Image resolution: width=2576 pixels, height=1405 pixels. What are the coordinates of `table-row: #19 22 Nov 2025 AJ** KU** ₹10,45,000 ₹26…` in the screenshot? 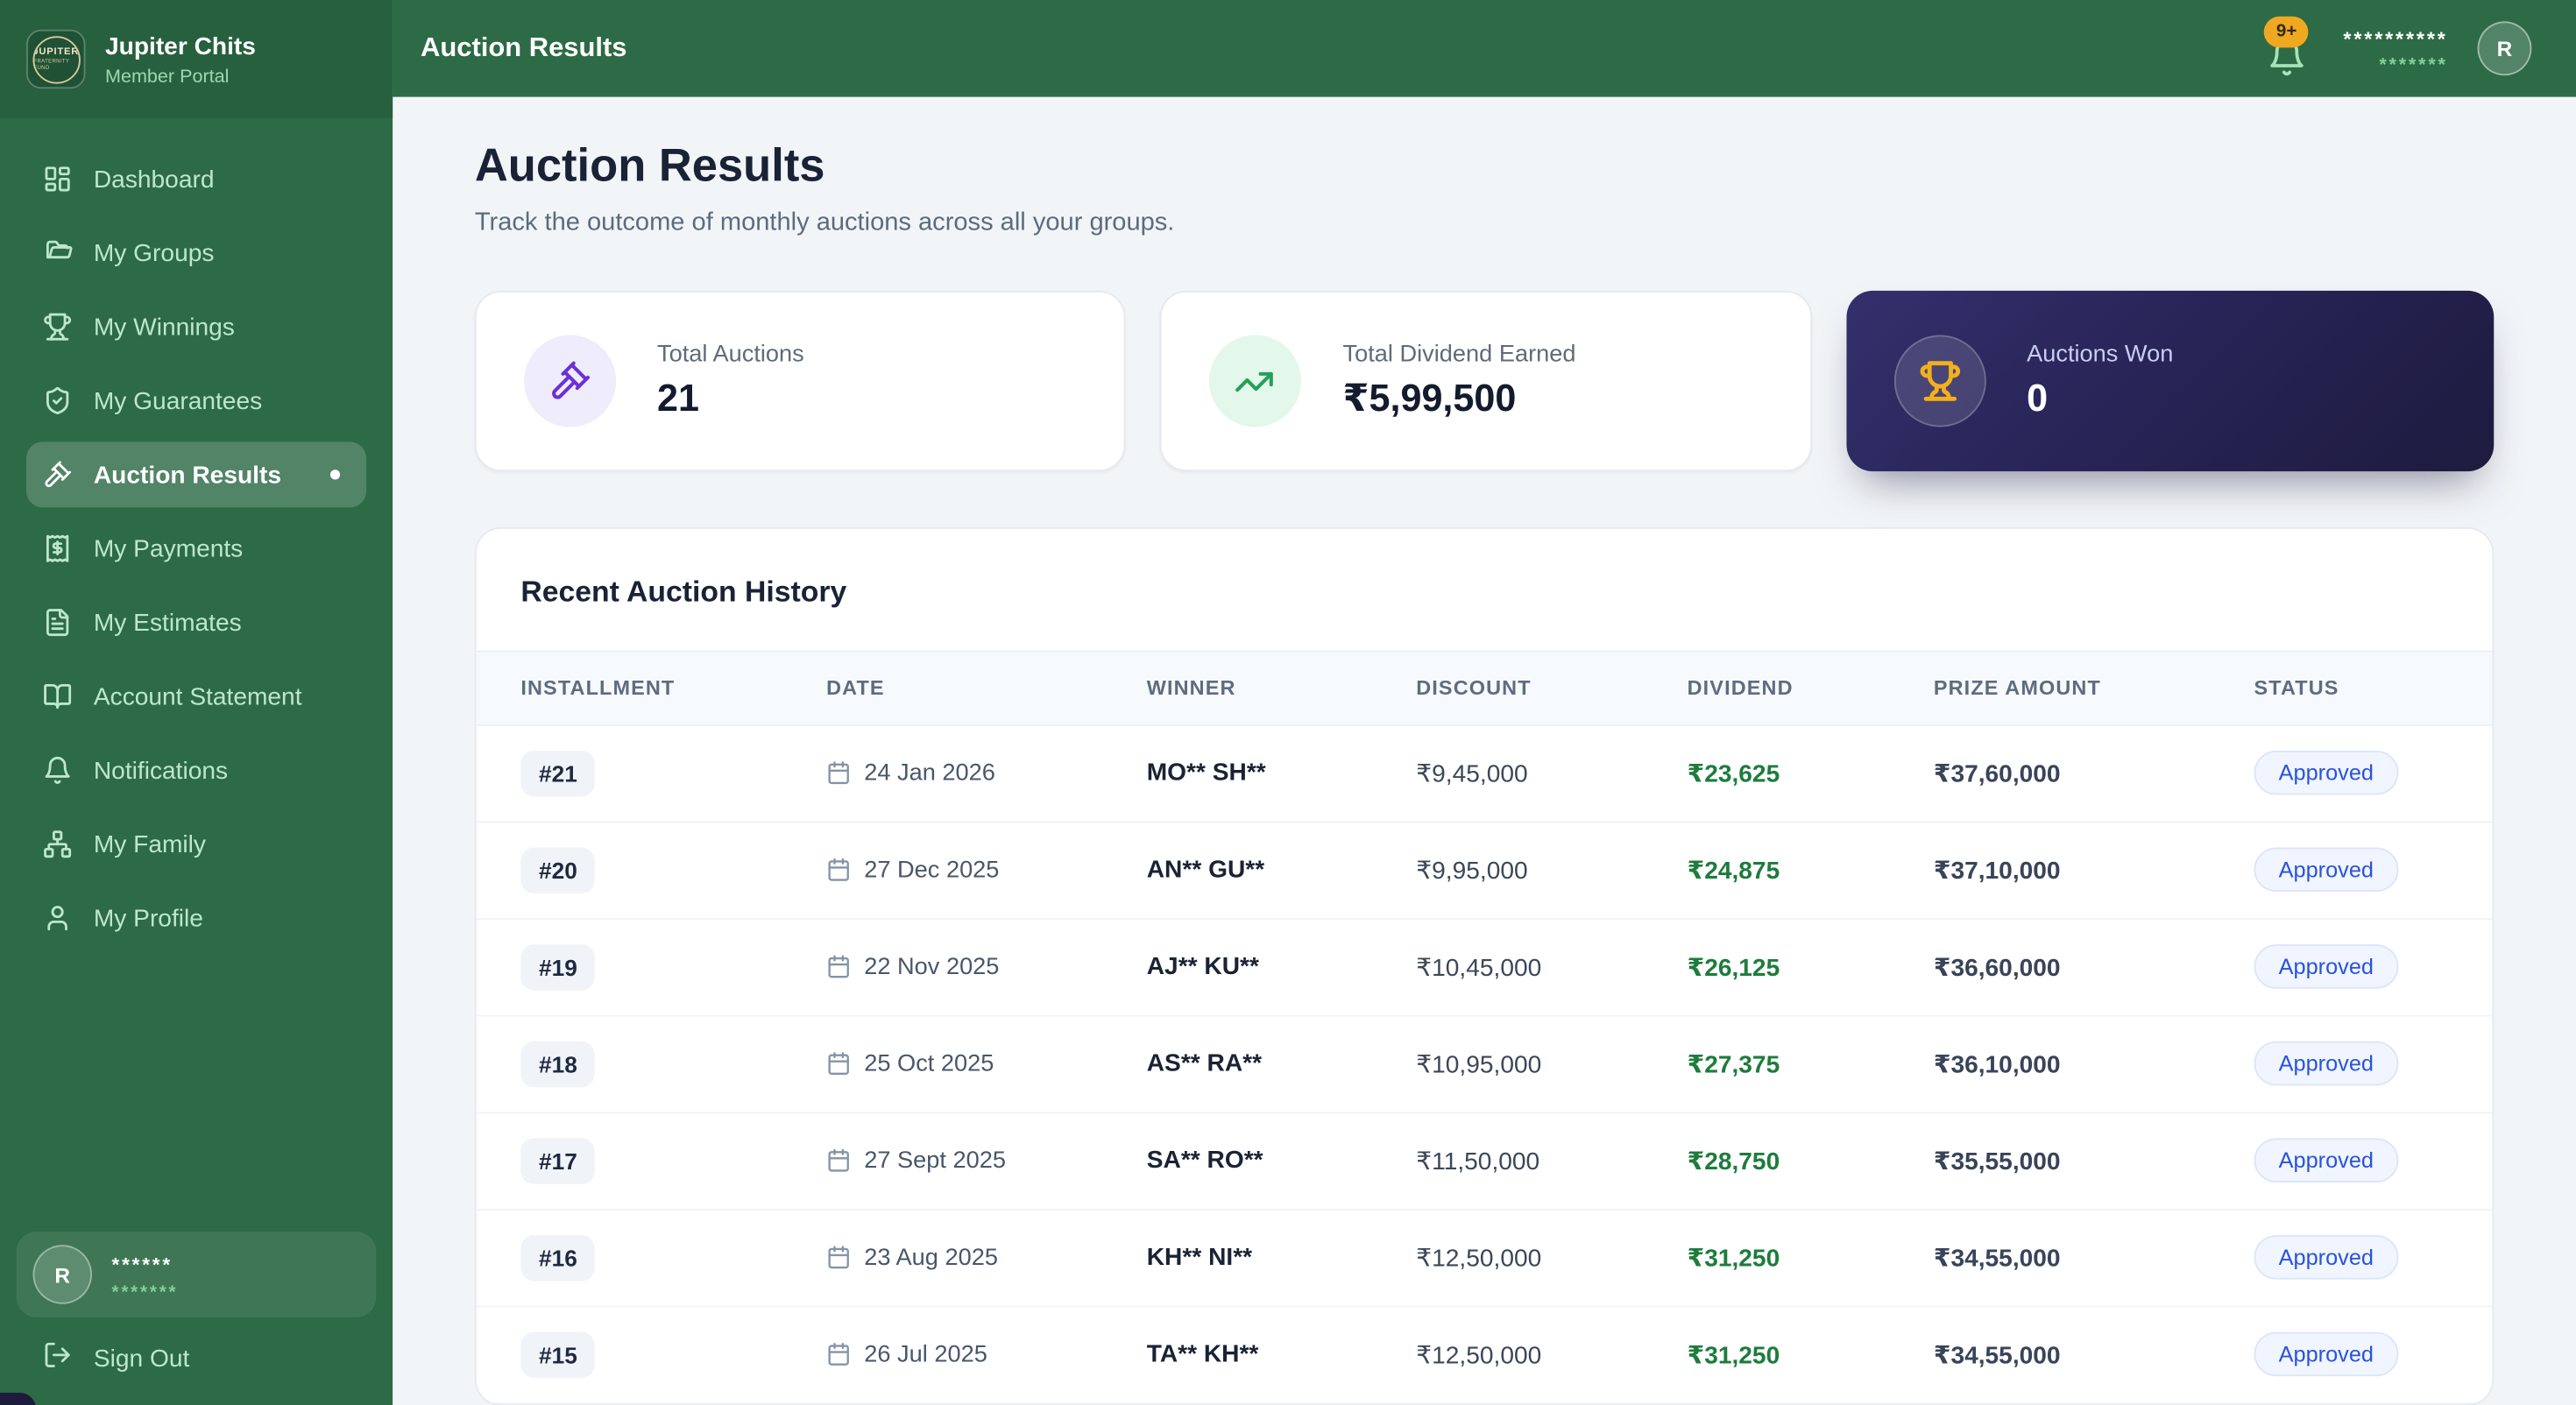 It's located at (1484, 967).